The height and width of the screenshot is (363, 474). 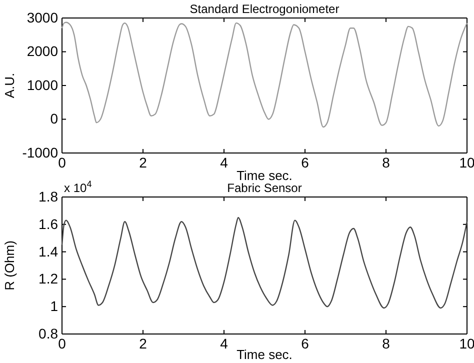 I want to click on y-tick-label: 2000, so click(x=42, y=51).